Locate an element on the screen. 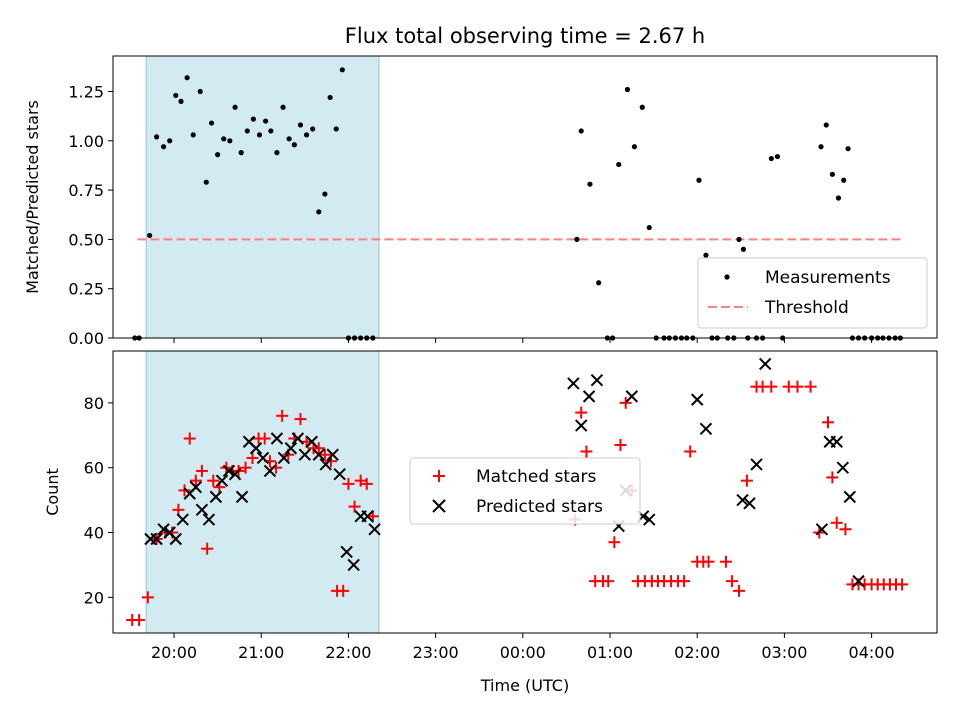 The image size is (960, 720). bottom-x-tick-label: 23:00 is located at coordinates (436, 652).